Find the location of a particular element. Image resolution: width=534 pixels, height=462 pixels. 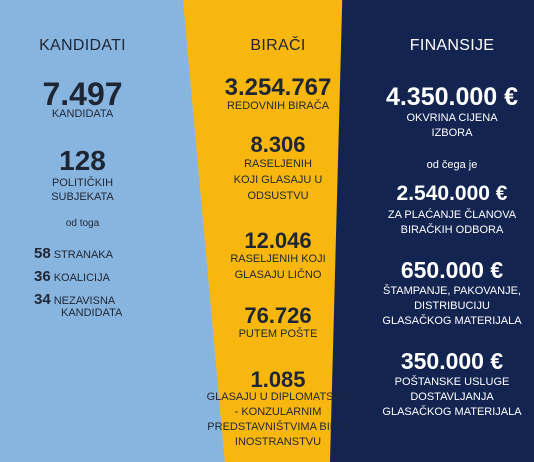

candidates-total-label: KANDIDATA is located at coordinates (82, 114).